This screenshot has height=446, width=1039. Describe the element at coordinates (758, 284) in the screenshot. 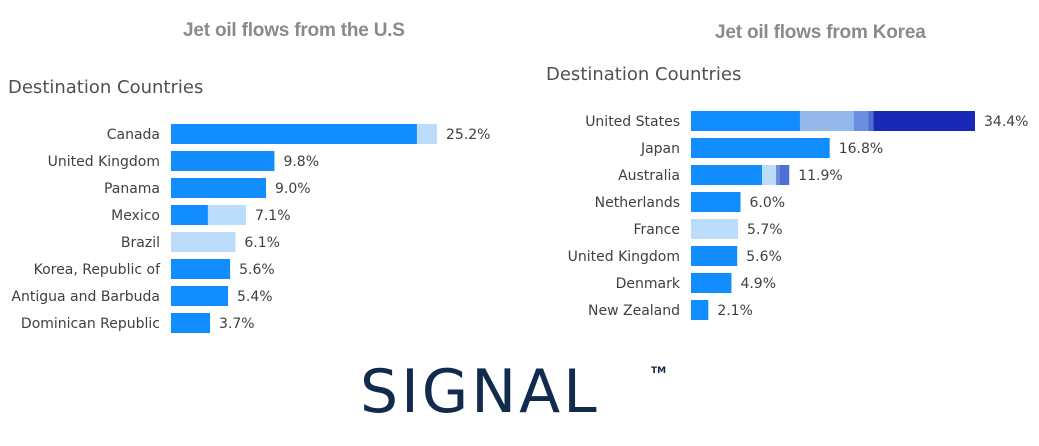

I see `korea-value-label: 4.9%` at that location.